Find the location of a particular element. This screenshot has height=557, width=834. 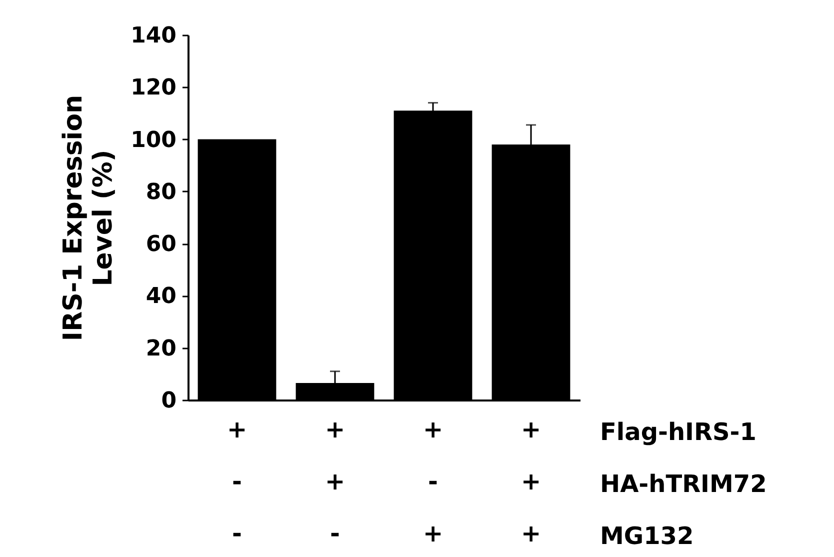

y-tick-label: 100 is located at coordinates (153, 140).